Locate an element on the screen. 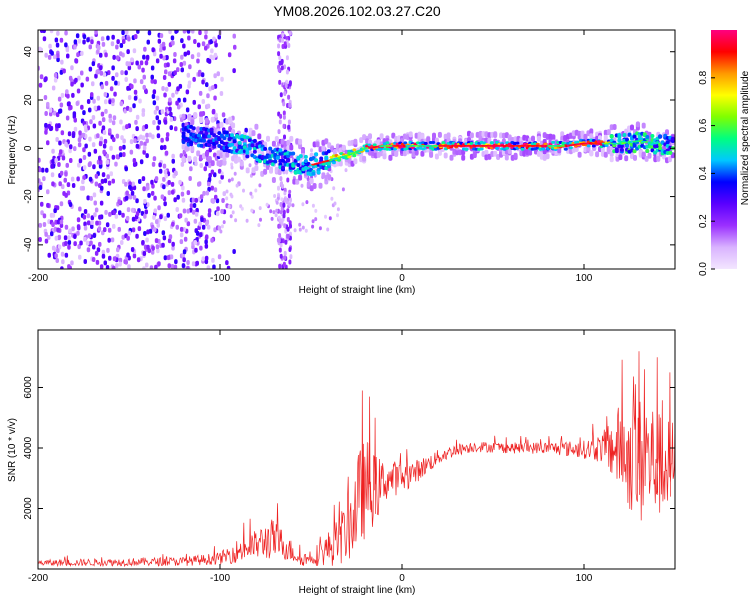  x-tick-label: -100 is located at coordinates (220, 578).